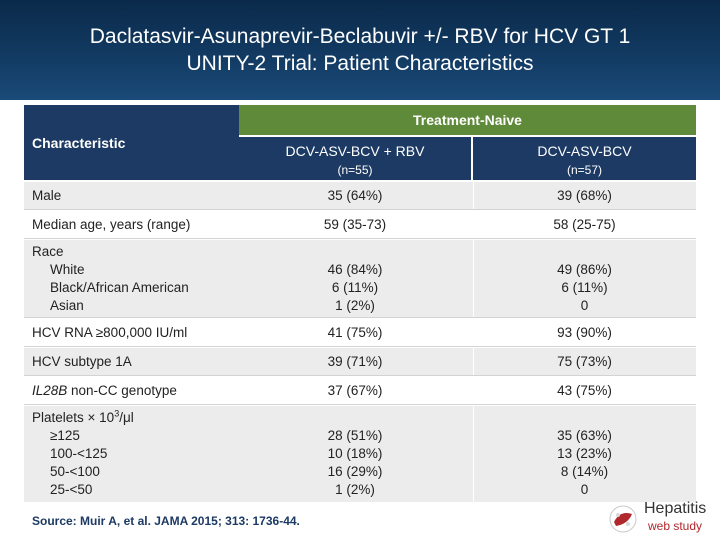 The image size is (720, 540). I want to click on cell-value: 39 (68%), so click(584, 195).